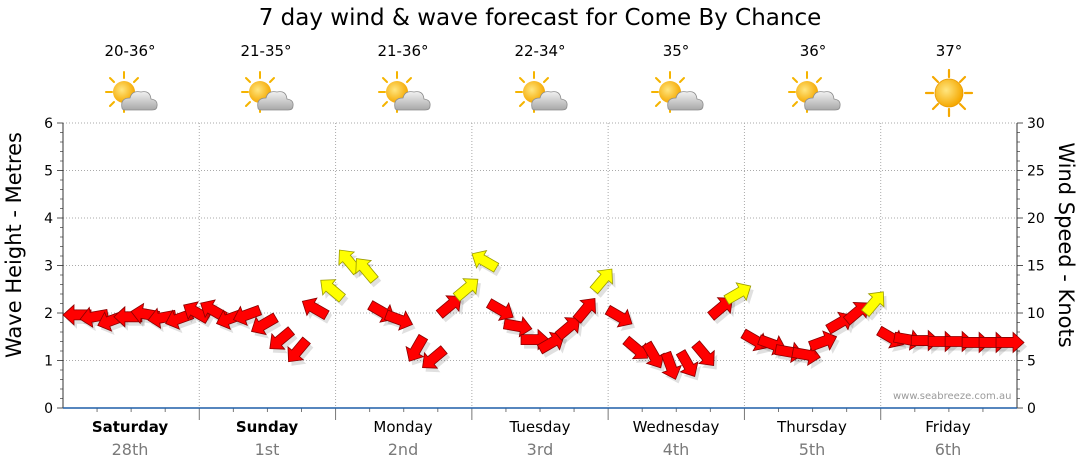  What do you see at coordinates (130, 80) in the screenshot?
I see `forecast-day-1: 20-36°` at bounding box center [130, 80].